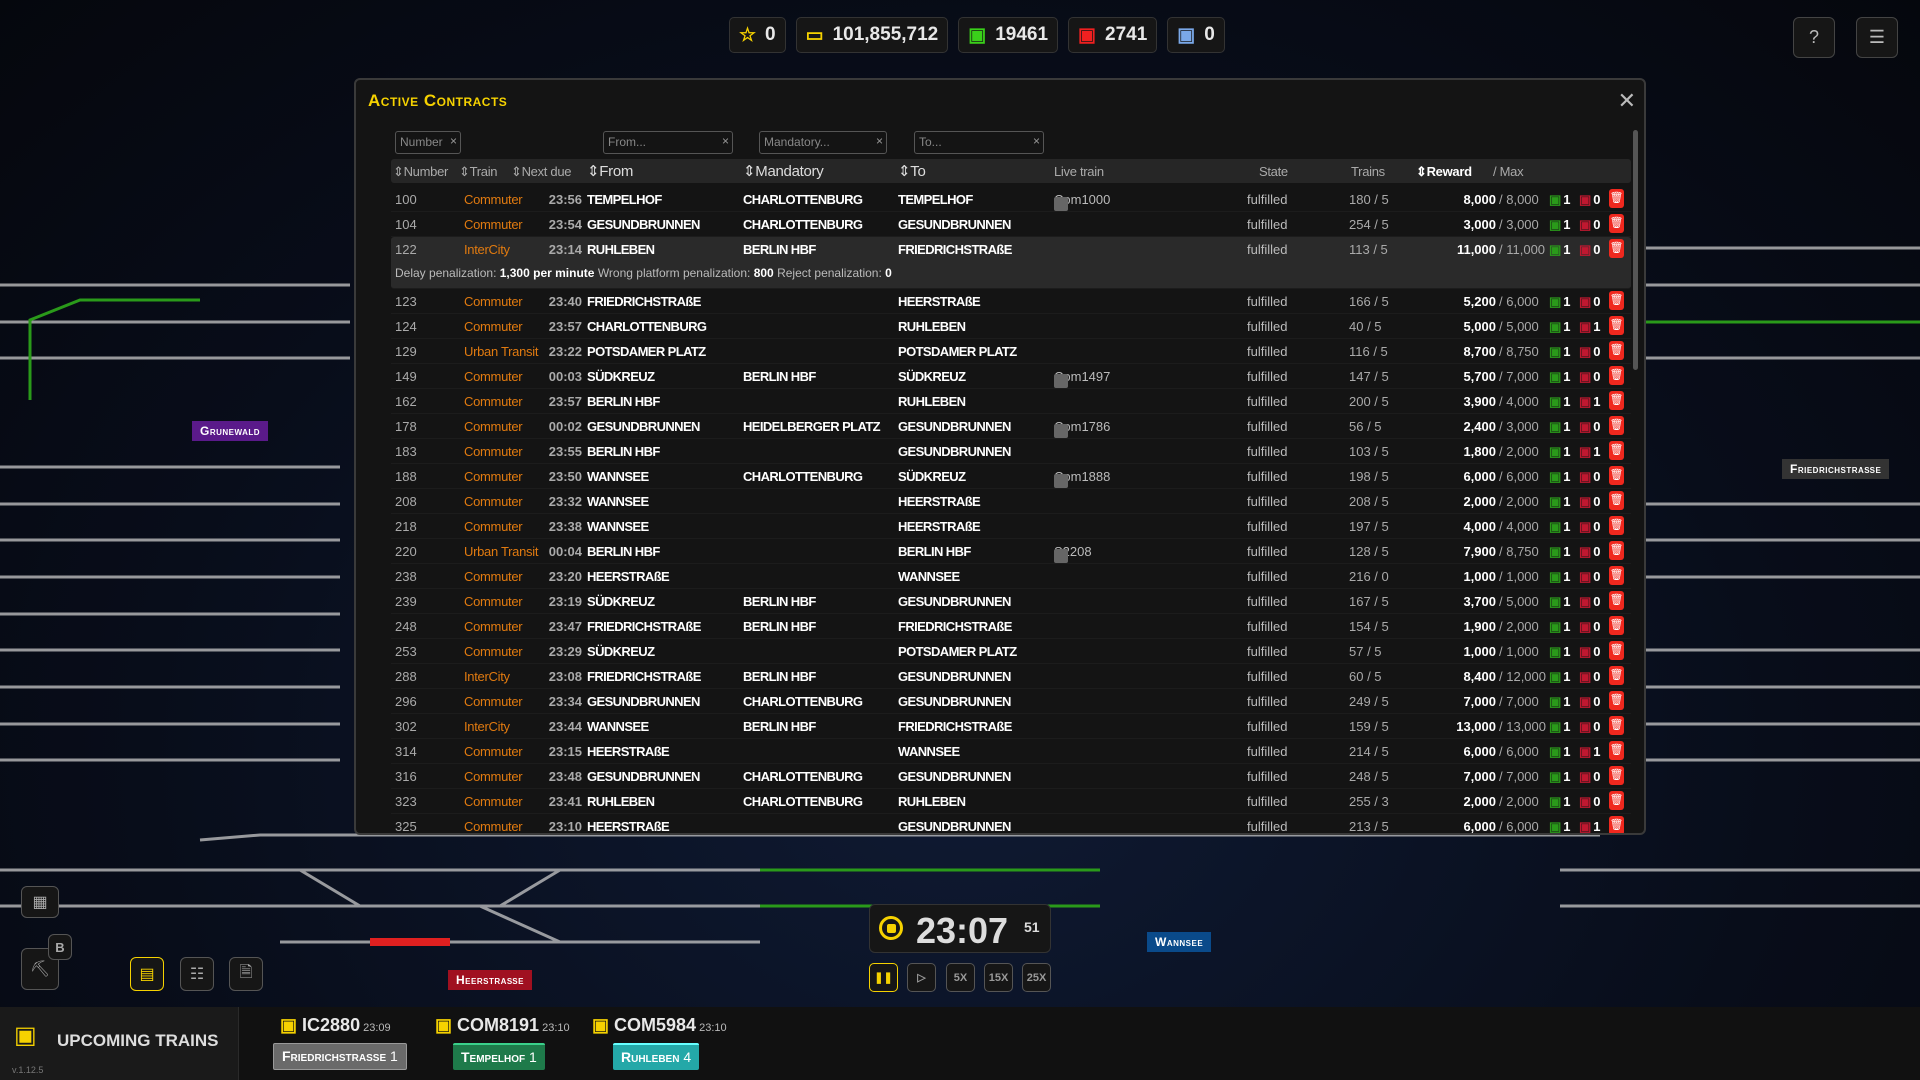 The width and height of the screenshot is (1920, 1080). I want to click on play-button: ▷, so click(921, 977).